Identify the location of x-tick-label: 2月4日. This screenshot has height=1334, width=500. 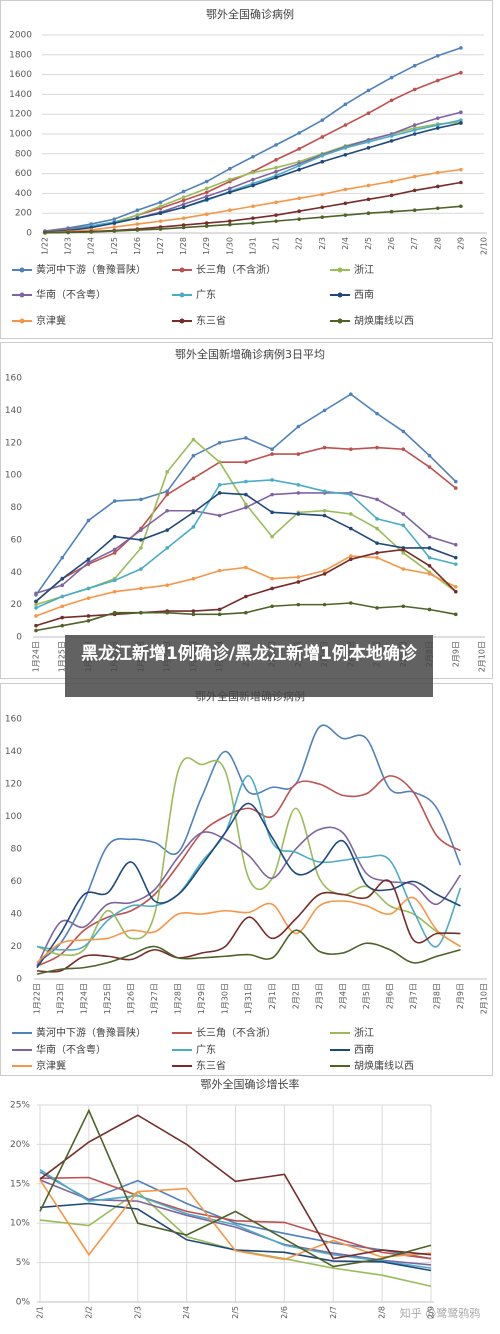
(342, 996).